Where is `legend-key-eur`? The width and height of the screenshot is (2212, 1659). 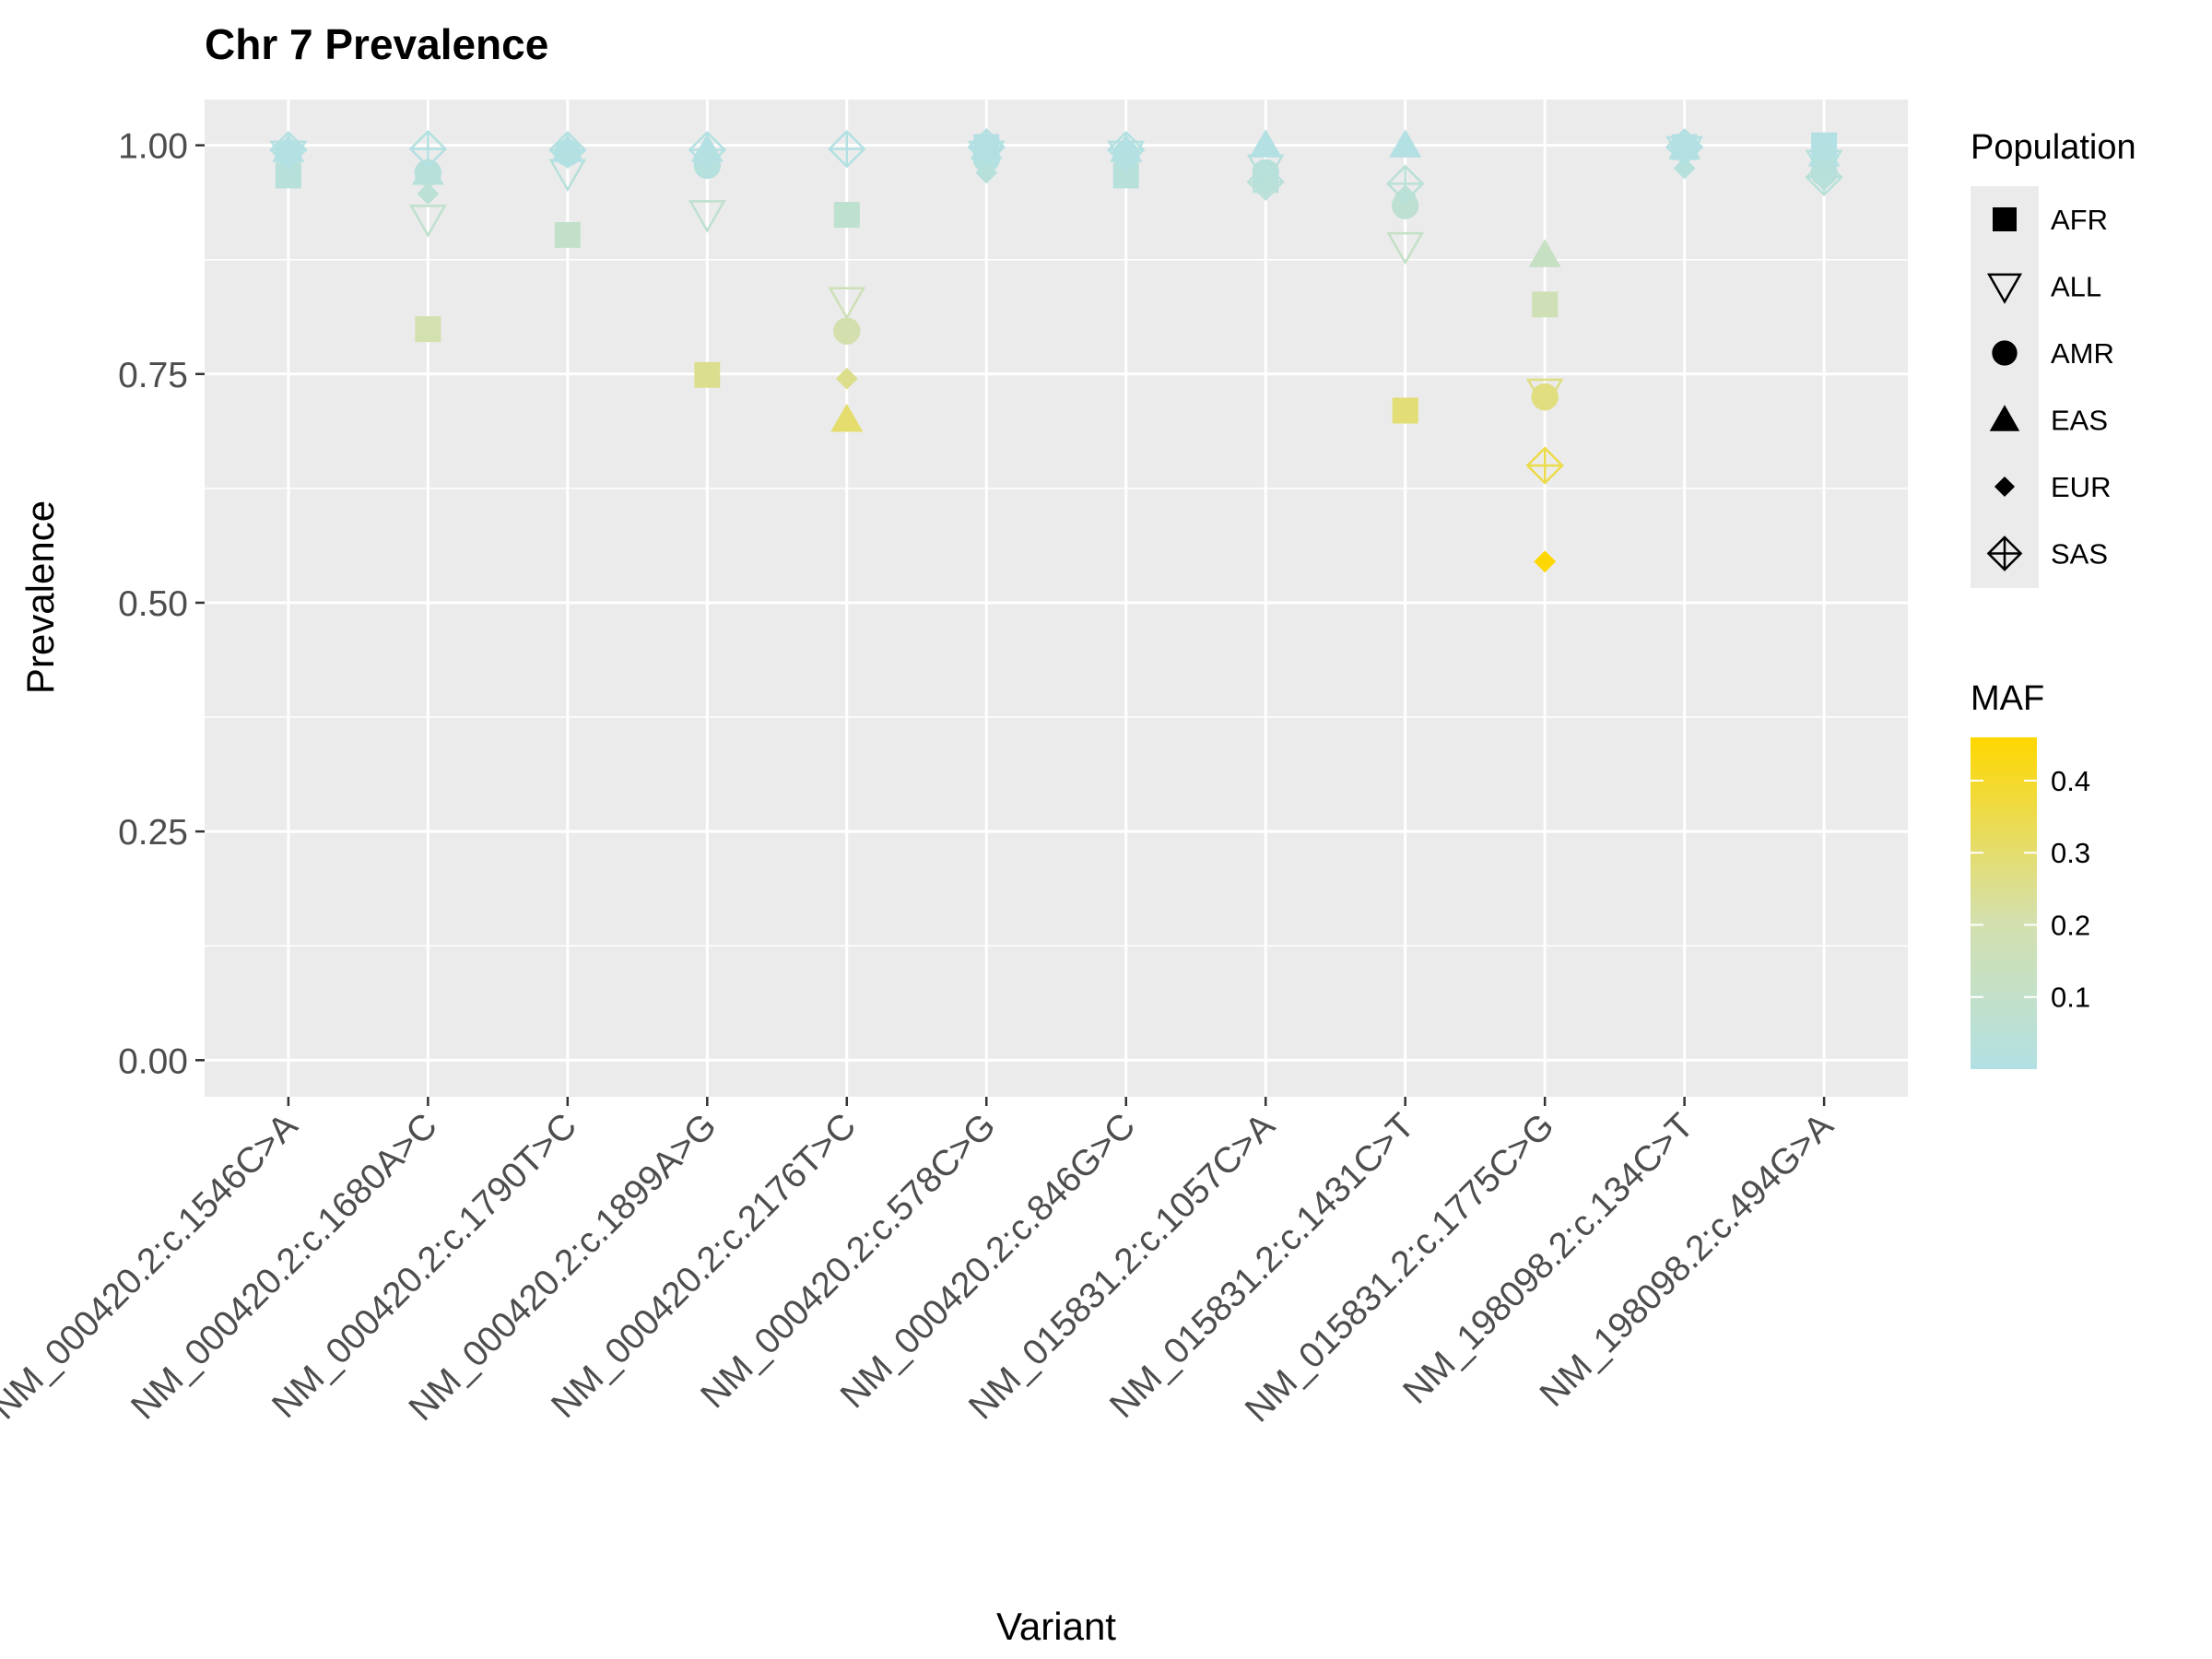 legend-key-eur is located at coordinates (2005, 487).